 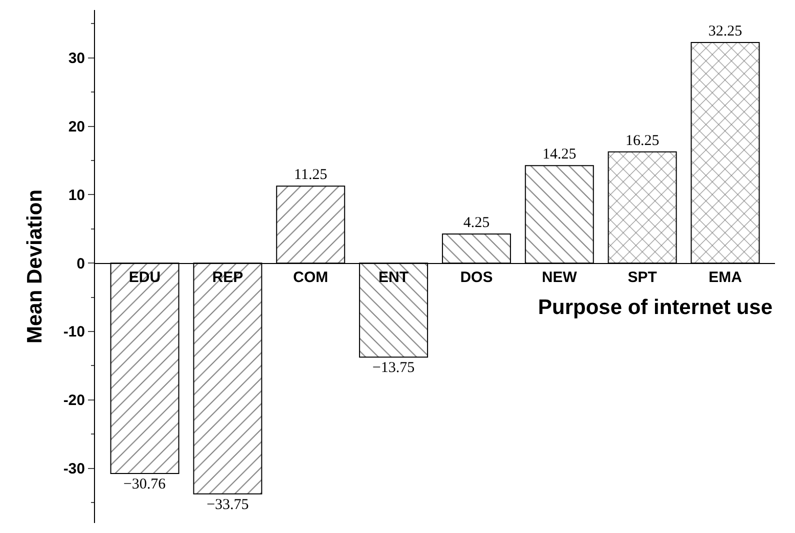 What do you see at coordinates (80, 263) in the screenshot?
I see `y-tick-label: 0` at bounding box center [80, 263].